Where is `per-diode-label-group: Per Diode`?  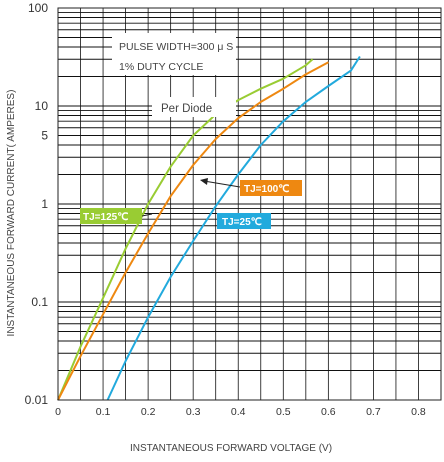 per-diode-label-group: Per Diode is located at coordinates (194, 107).